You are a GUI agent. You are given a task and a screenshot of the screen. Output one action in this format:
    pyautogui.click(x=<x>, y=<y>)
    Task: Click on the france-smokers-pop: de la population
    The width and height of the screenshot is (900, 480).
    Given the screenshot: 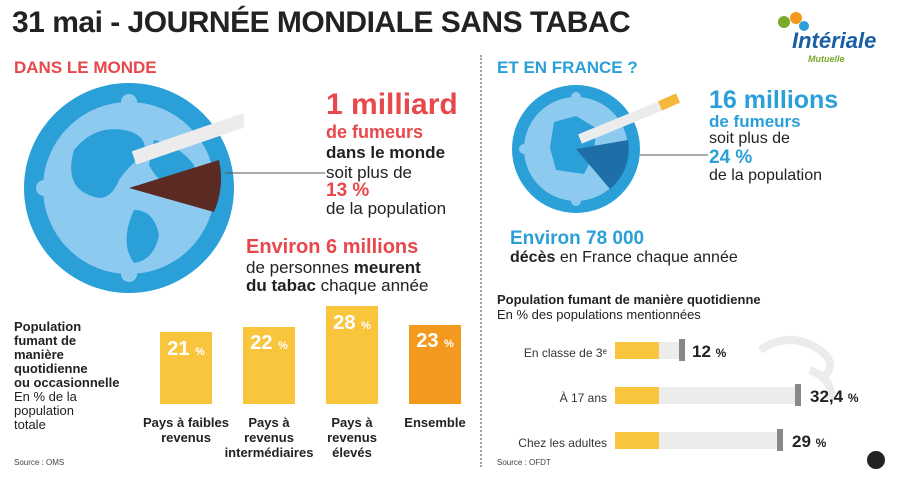 What is the action you would take?
    pyautogui.click(x=765, y=175)
    